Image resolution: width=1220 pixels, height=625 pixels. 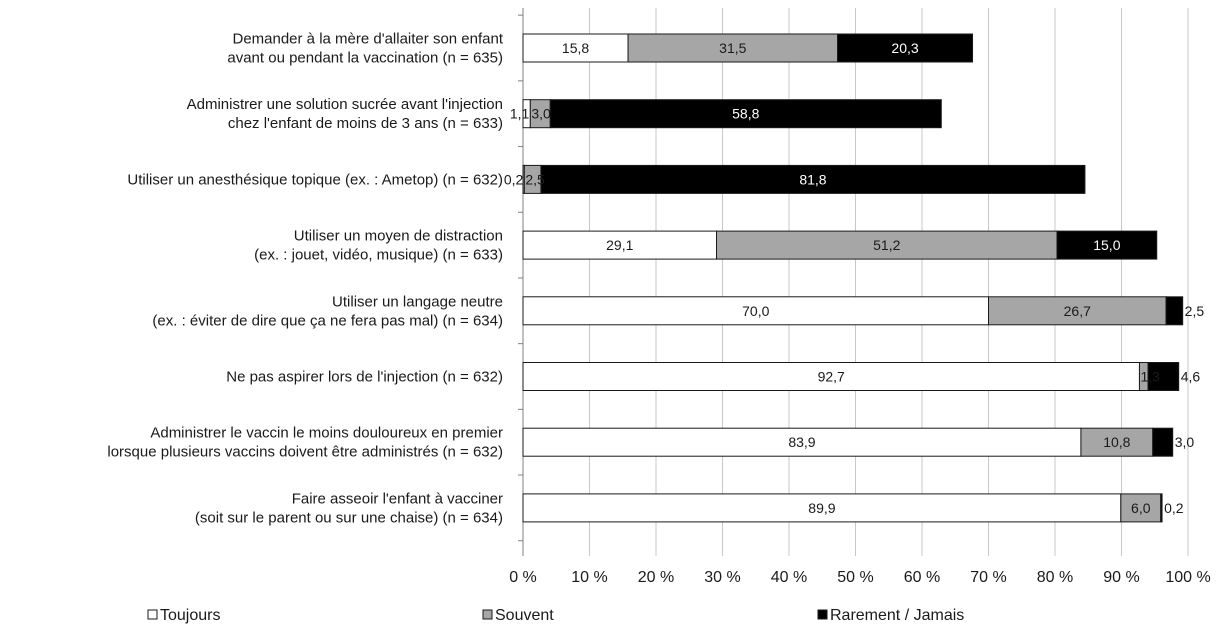 I want to click on legend-label: Toujours, so click(x=190, y=615).